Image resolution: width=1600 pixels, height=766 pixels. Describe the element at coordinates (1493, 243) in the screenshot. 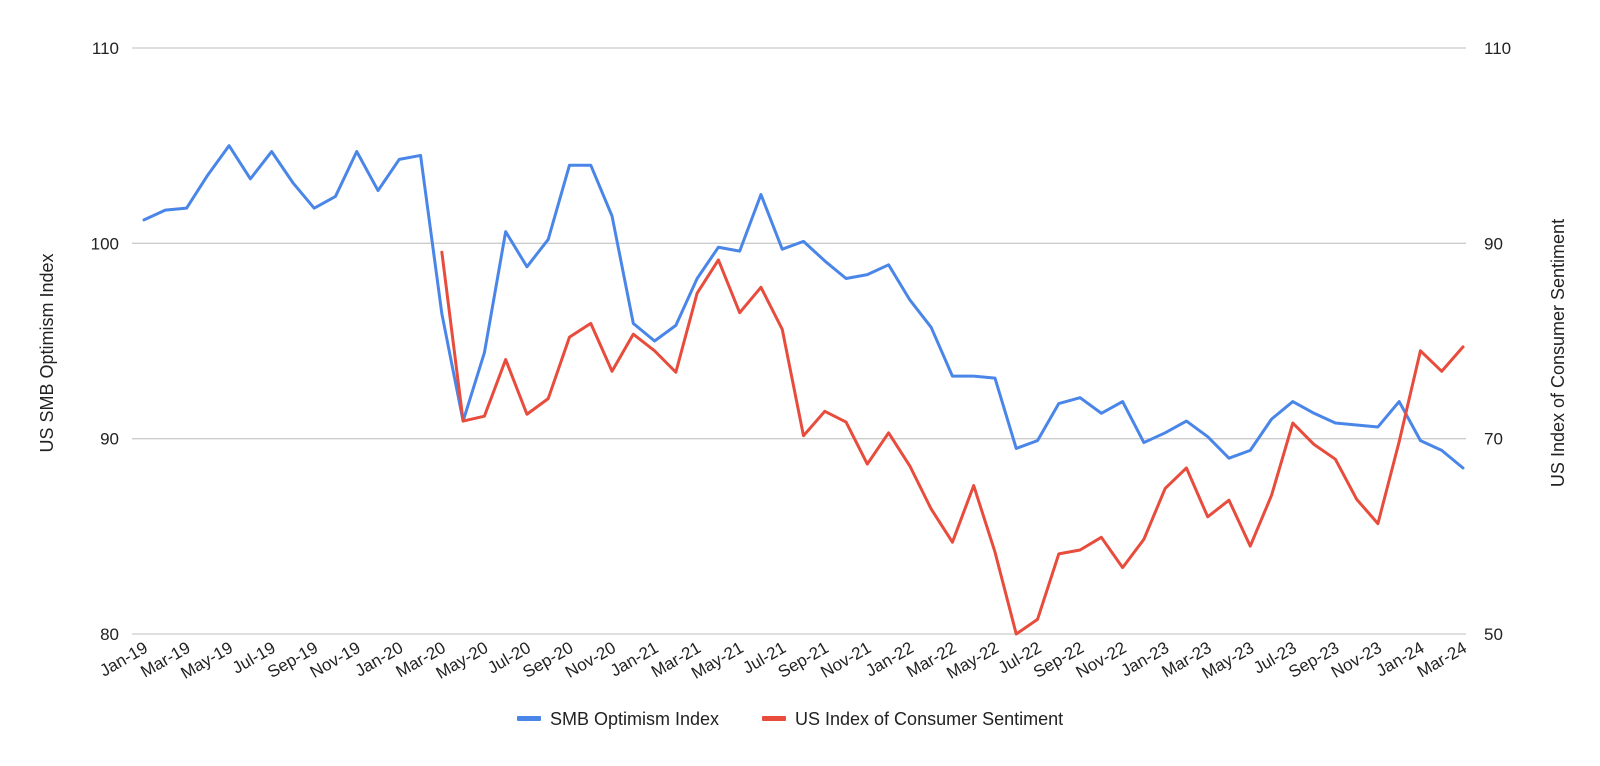

I see `right-tick-label: 90` at that location.